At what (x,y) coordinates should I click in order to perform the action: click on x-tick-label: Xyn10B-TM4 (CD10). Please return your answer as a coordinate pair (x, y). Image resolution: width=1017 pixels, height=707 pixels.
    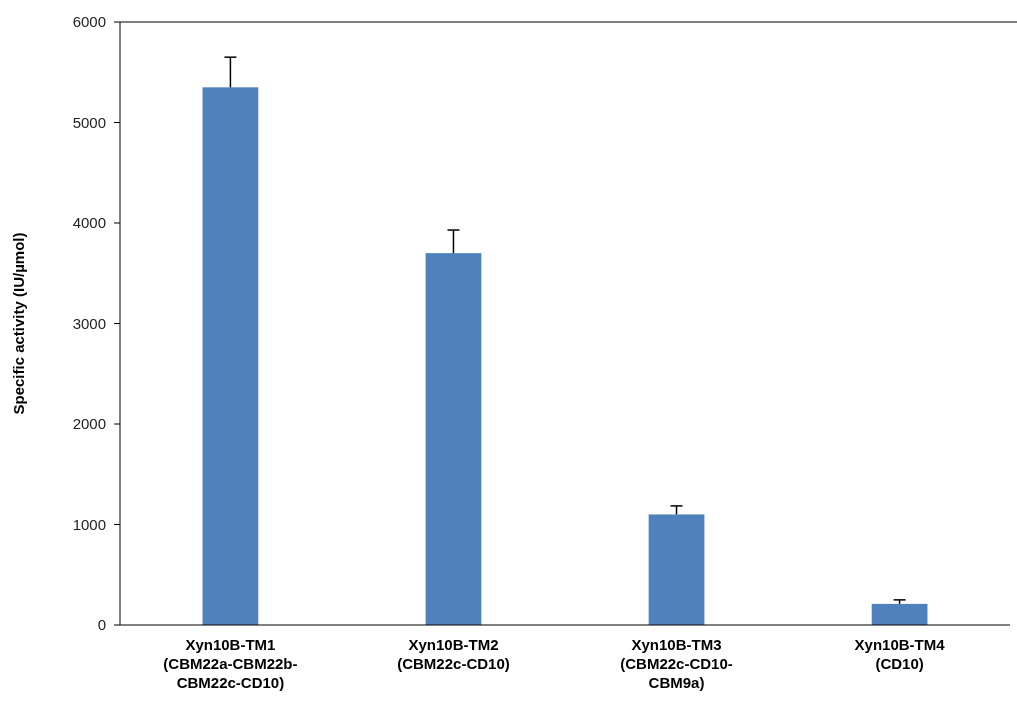
    Looking at the image, I should click on (900, 654).